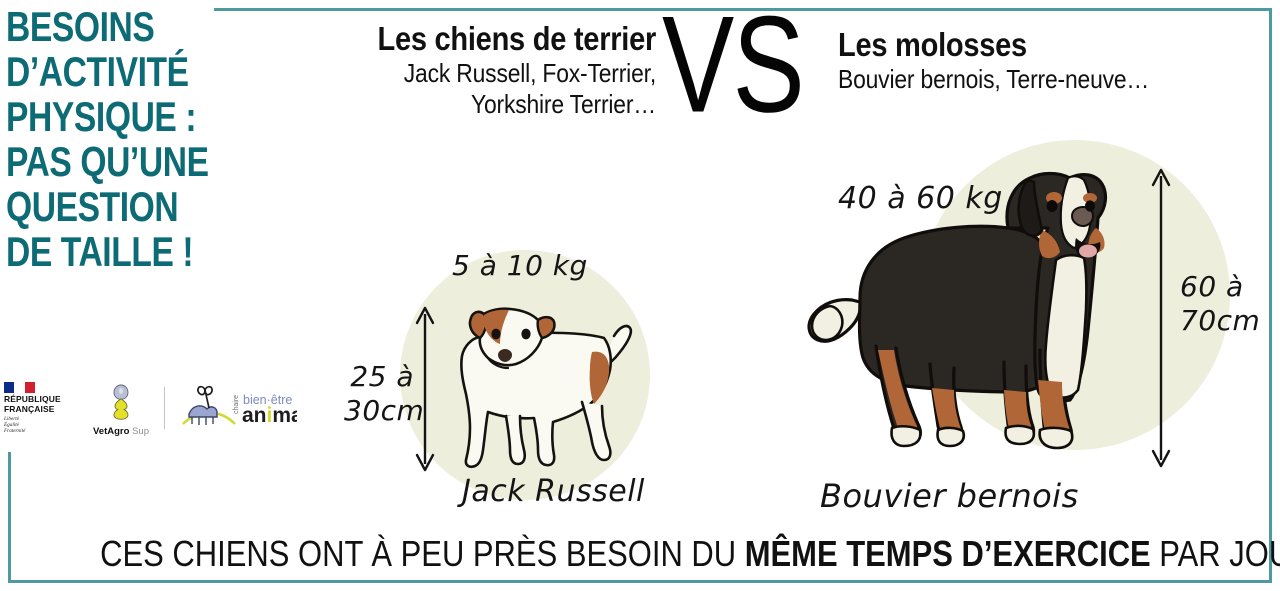 The image size is (1280, 591). I want to click on frame-border-left, so click(9, 517).